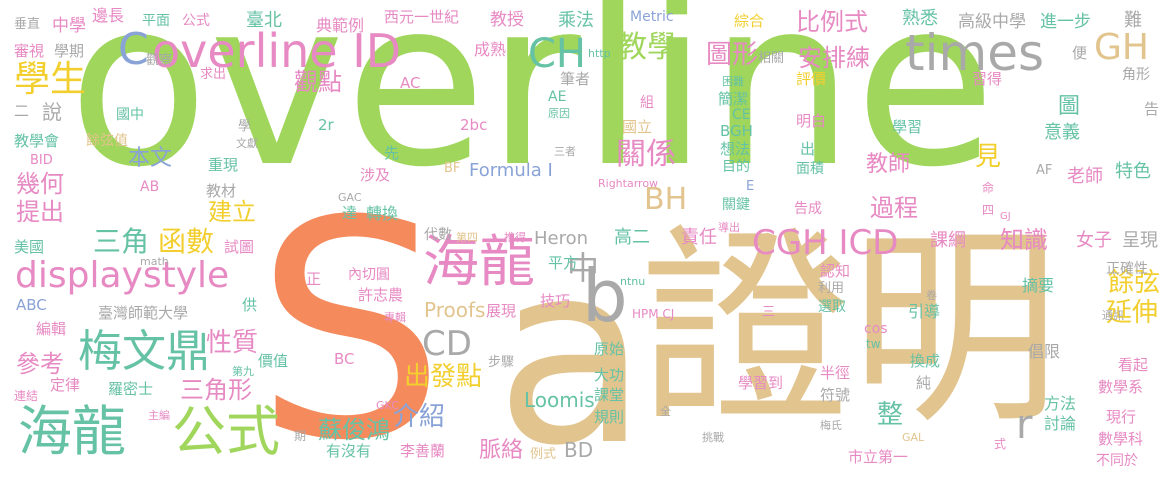 The width and height of the screenshot is (1175, 482). What do you see at coordinates (72, 431) in the screenshot?
I see `word-hailong-teal: 海龍` at bounding box center [72, 431].